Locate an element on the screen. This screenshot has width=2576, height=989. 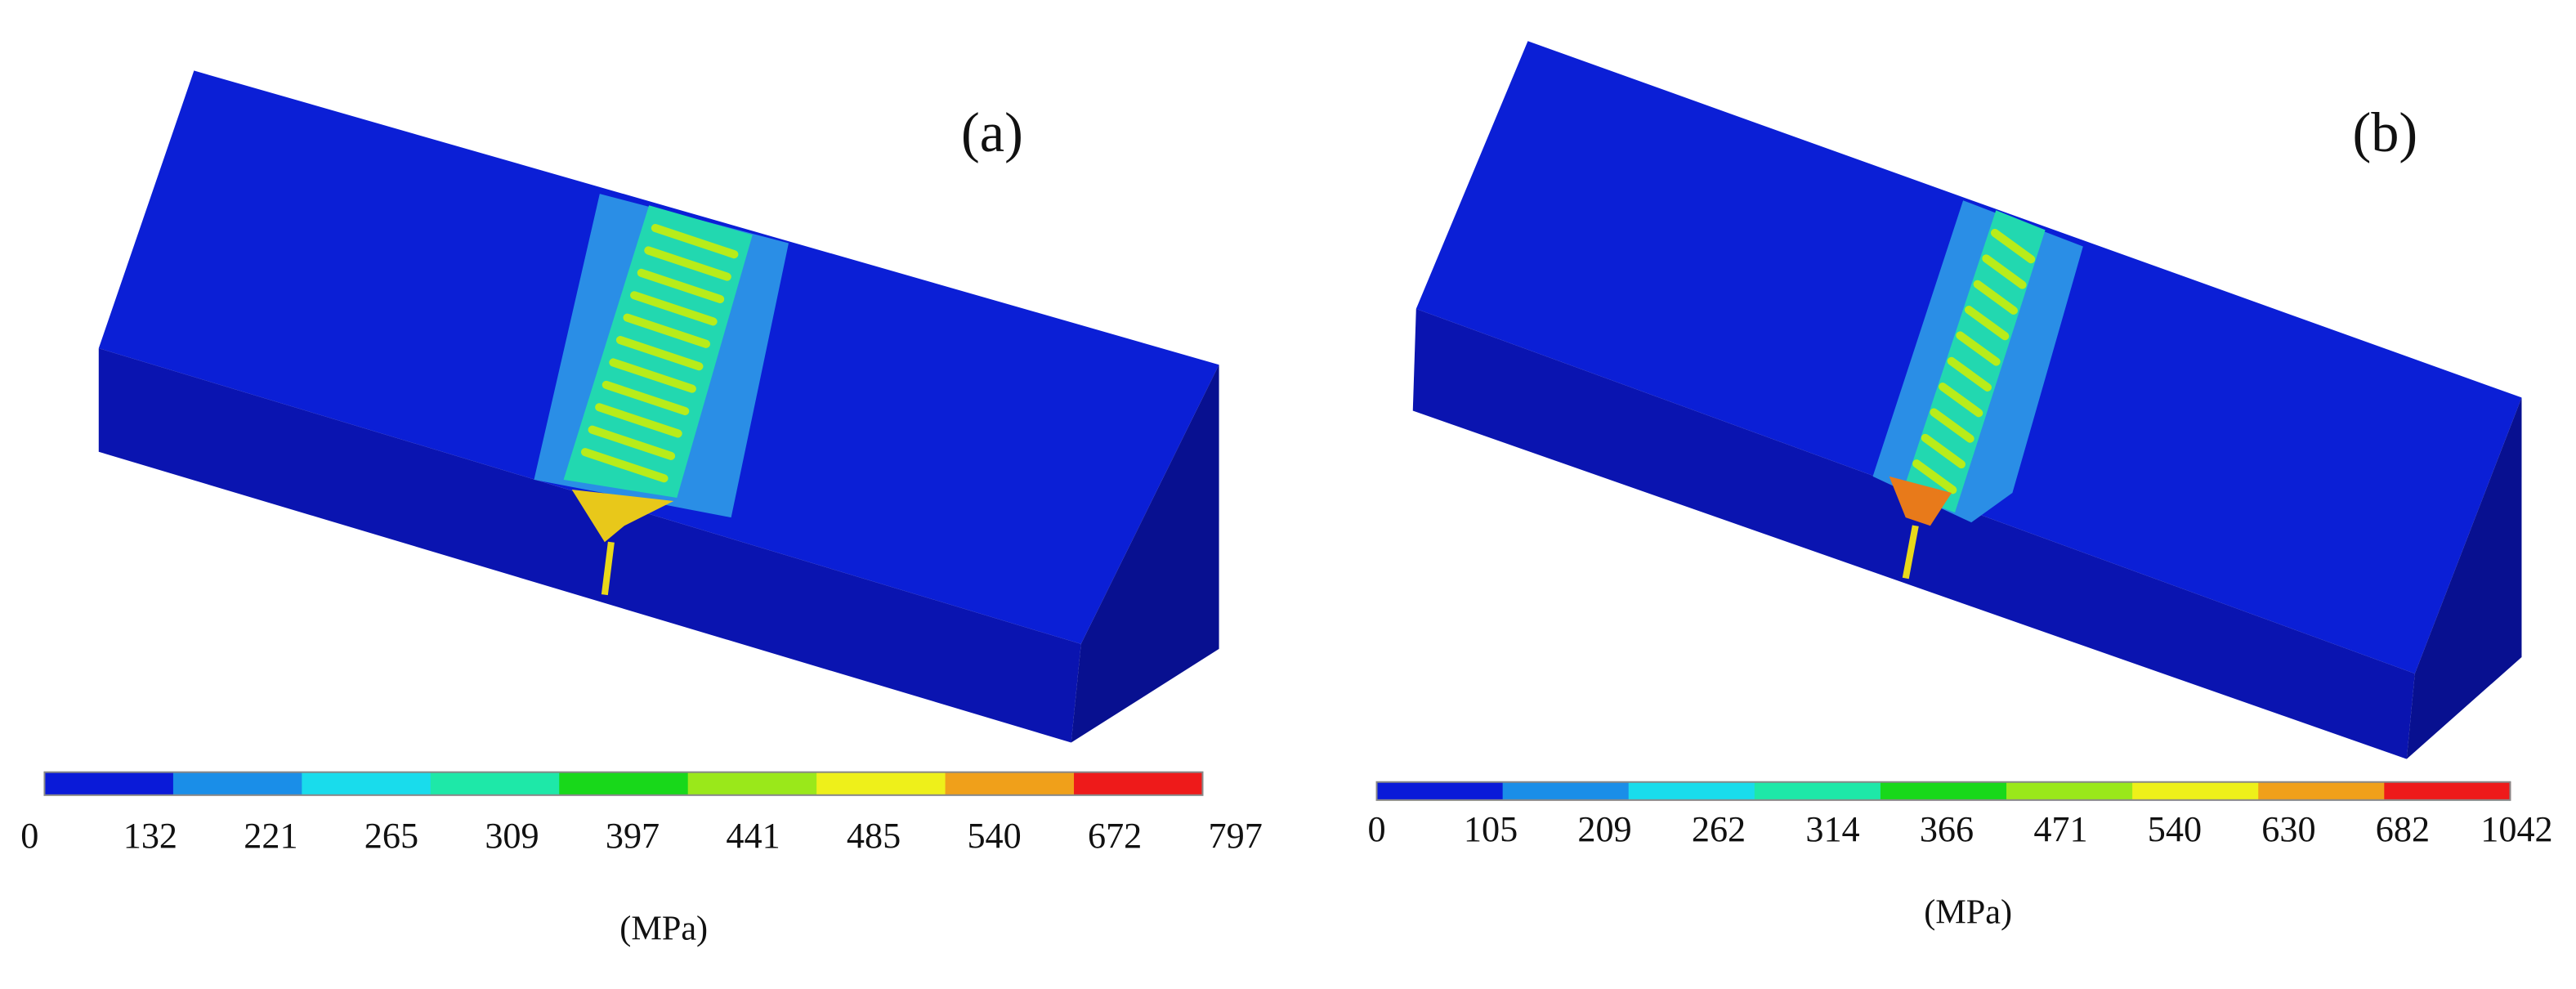
scale-label: 1042 is located at coordinates (2516, 829).